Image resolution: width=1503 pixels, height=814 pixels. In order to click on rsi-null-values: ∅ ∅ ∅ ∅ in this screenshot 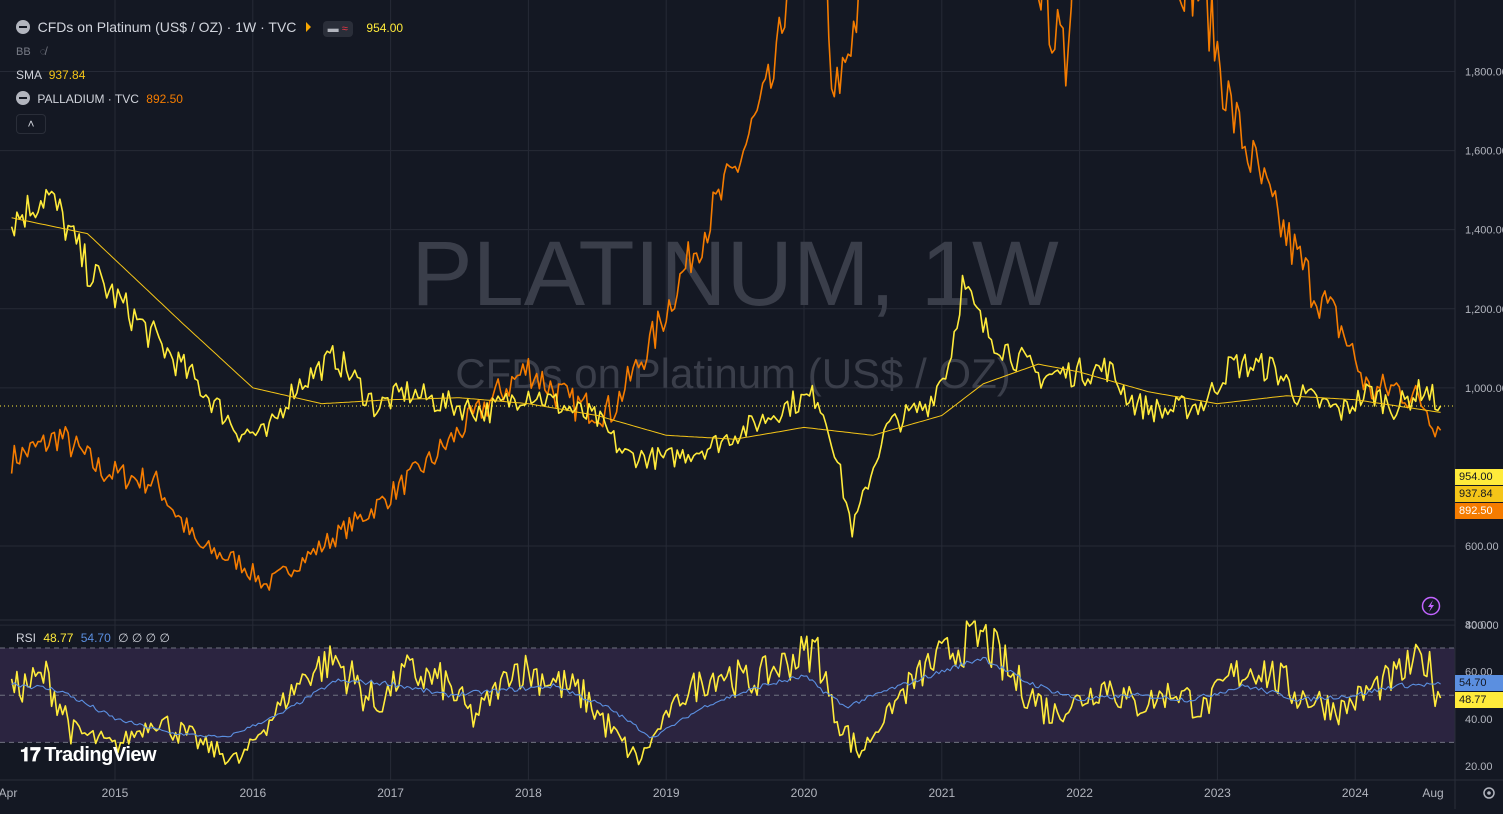, I will do `click(144, 638)`.